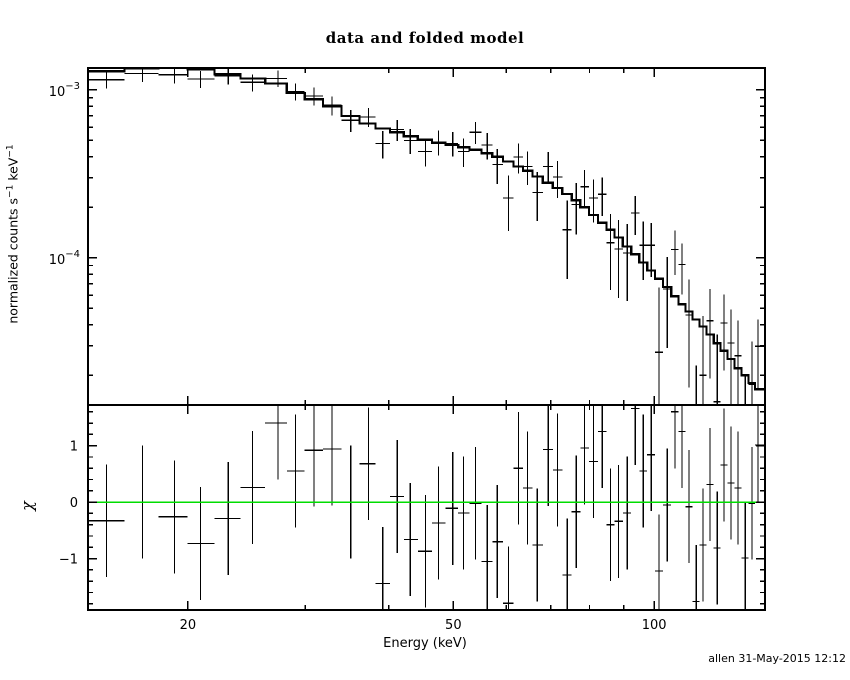  I want to click on y-tick-label: 10⁻³, so click(64, 90).